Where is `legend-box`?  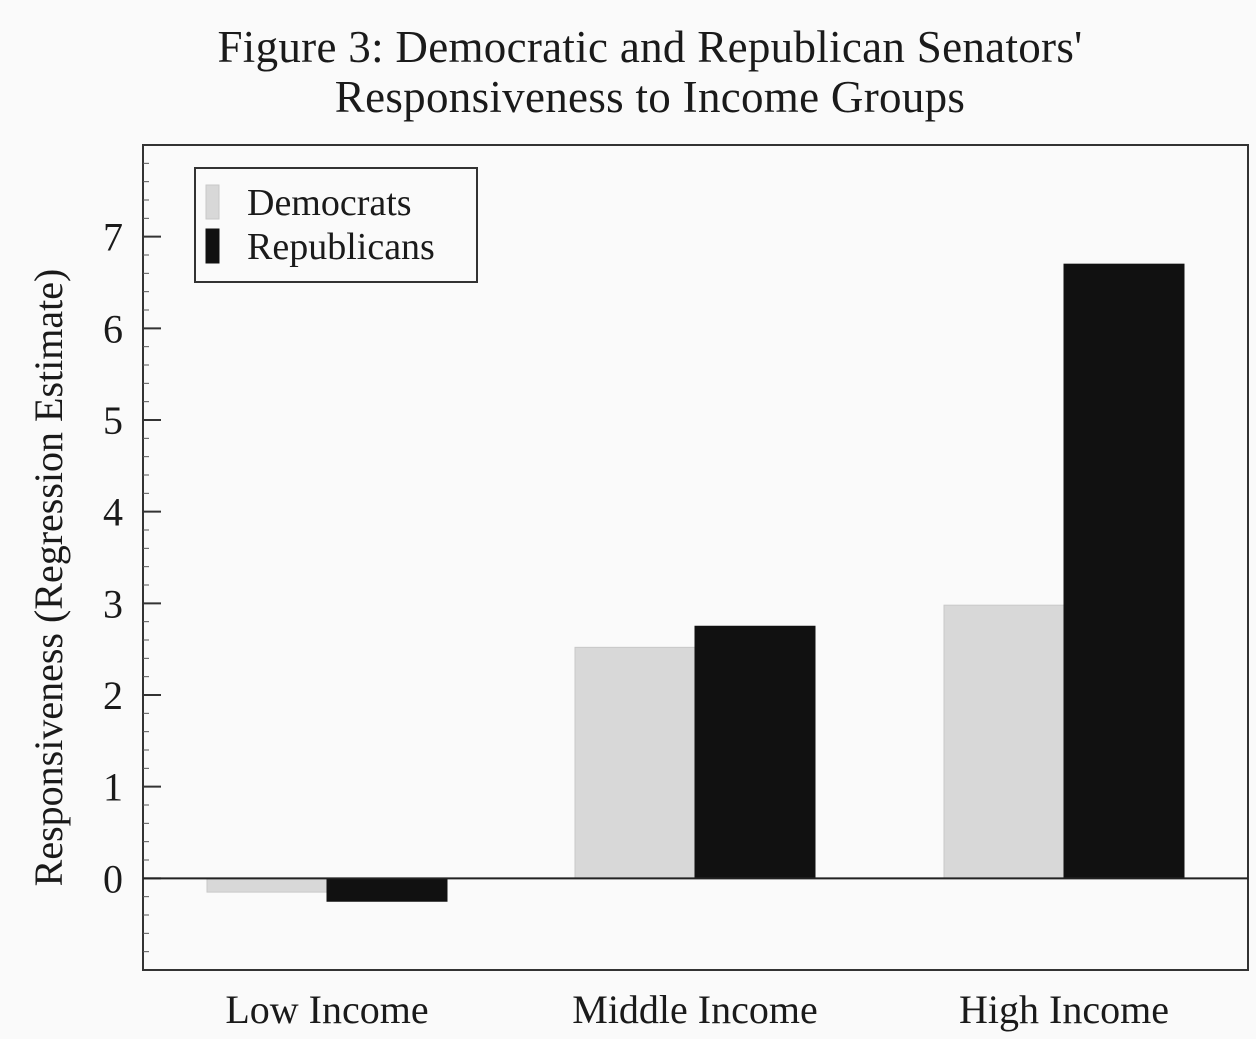 legend-box is located at coordinates (336, 225).